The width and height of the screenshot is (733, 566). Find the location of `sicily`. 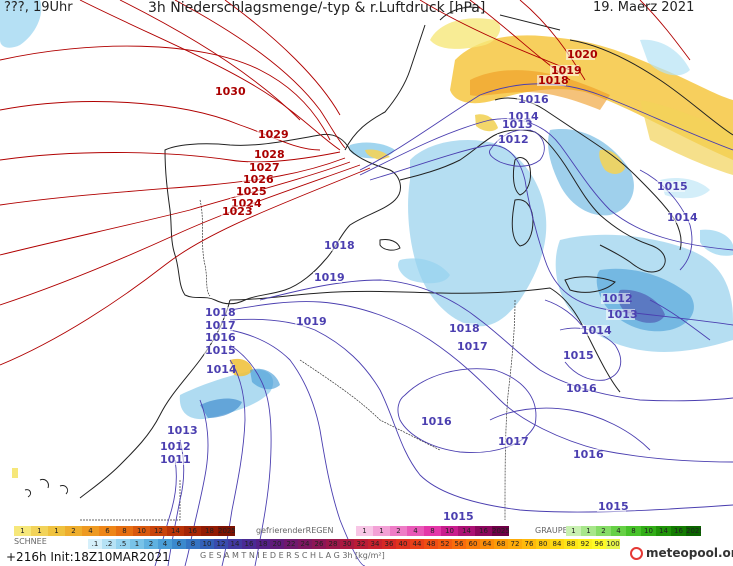

sicily is located at coordinates (590, 284).